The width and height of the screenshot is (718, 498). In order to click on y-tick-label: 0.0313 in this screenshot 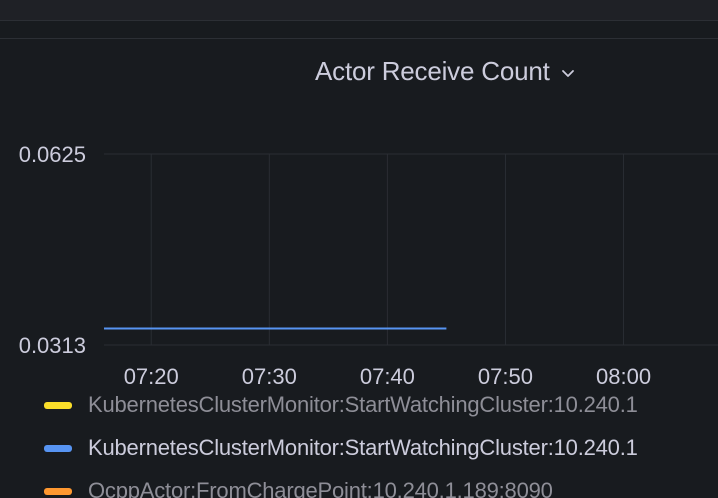, I will do `click(52, 345)`.